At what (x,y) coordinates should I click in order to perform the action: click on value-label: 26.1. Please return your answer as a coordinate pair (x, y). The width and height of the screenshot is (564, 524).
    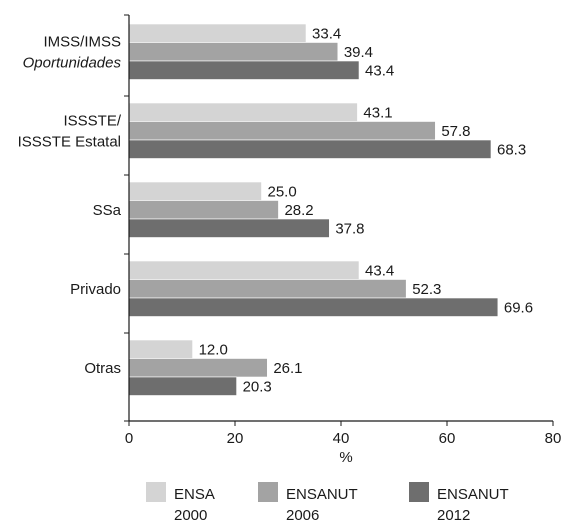
    Looking at the image, I should click on (287, 368).